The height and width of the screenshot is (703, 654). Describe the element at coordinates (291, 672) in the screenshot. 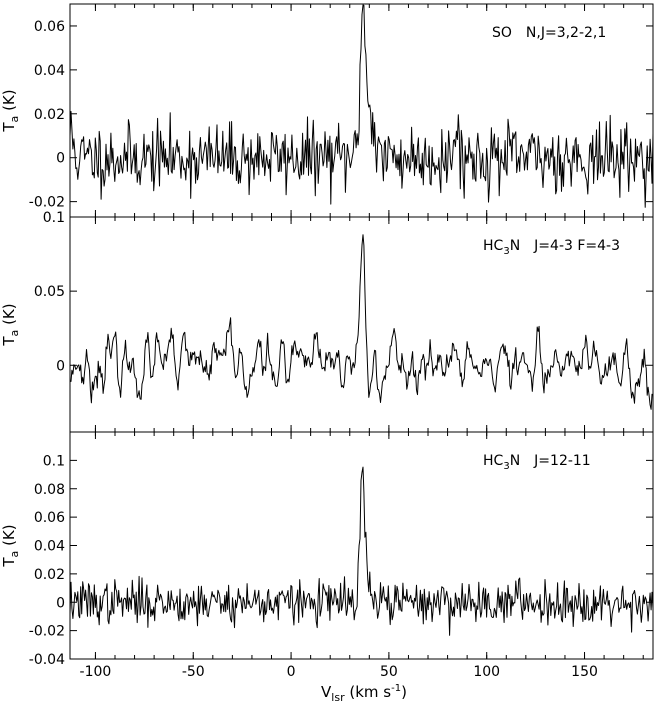

I see `x-tick-label: 0` at that location.